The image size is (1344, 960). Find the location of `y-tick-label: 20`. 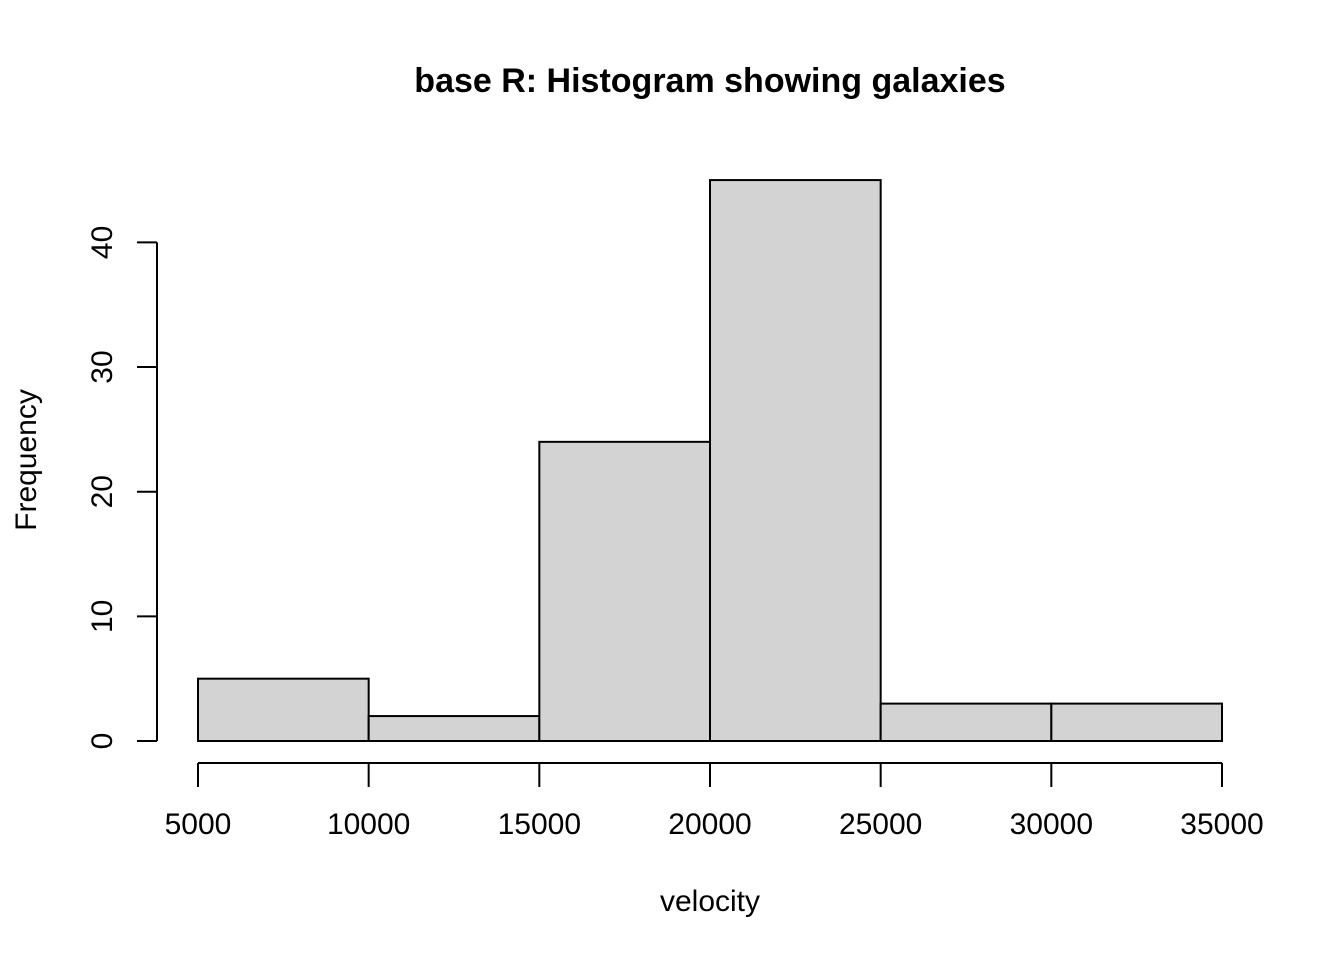

y-tick-label: 20 is located at coordinates (102, 491).